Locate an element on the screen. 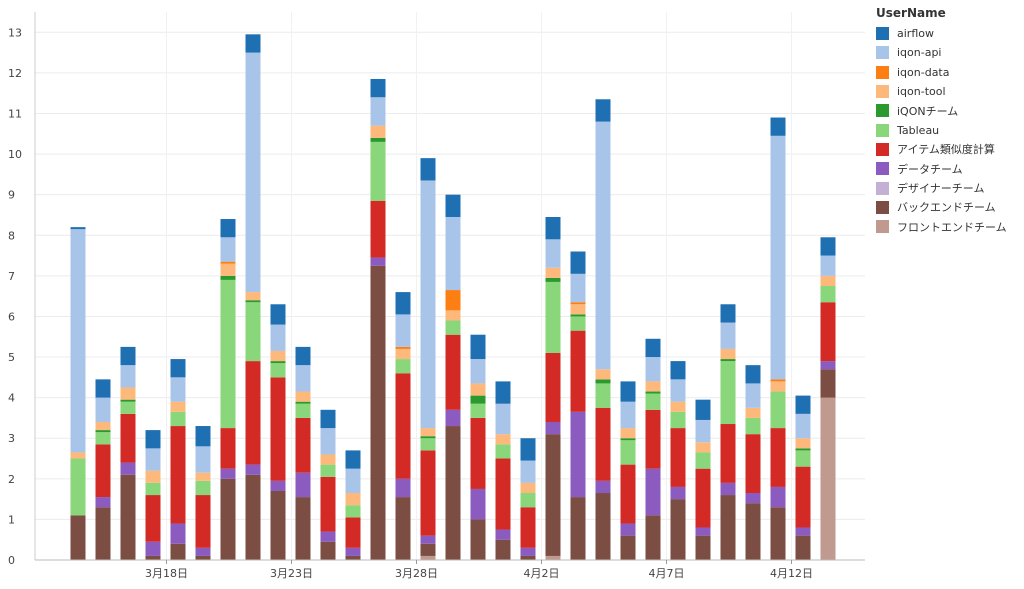  legend-item: iqon-tool is located at coordinates (949, 91).